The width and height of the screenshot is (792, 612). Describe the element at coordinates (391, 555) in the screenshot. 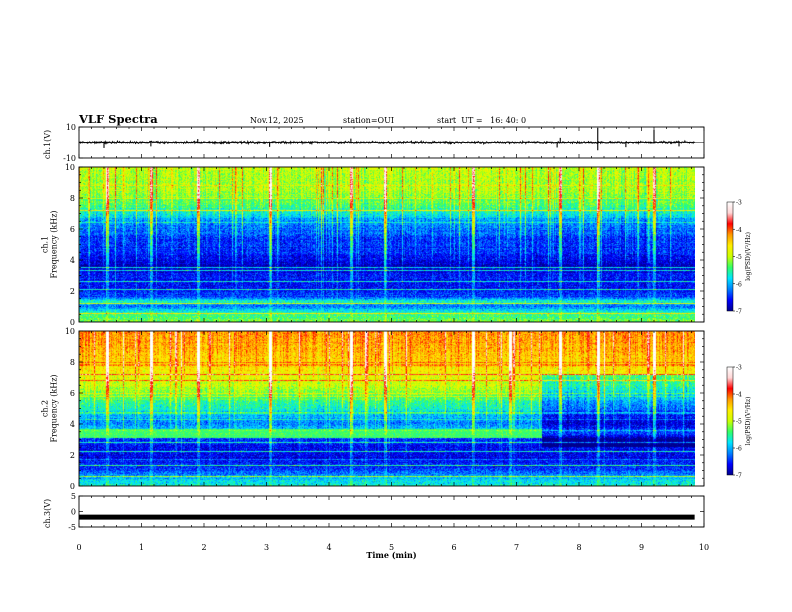

I see `time-axis-label: Time (min)` at that location.